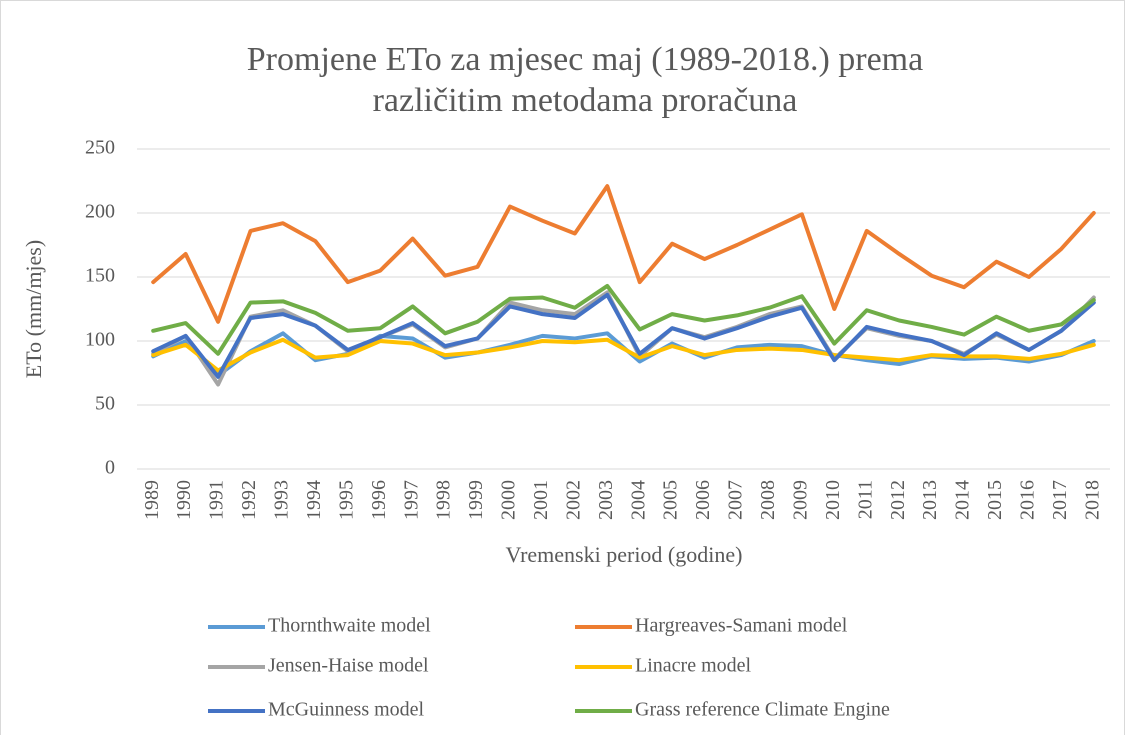 This screenshot has height=735, width=1125. I want to click on y-tick-label: 200, so click(100, 212).